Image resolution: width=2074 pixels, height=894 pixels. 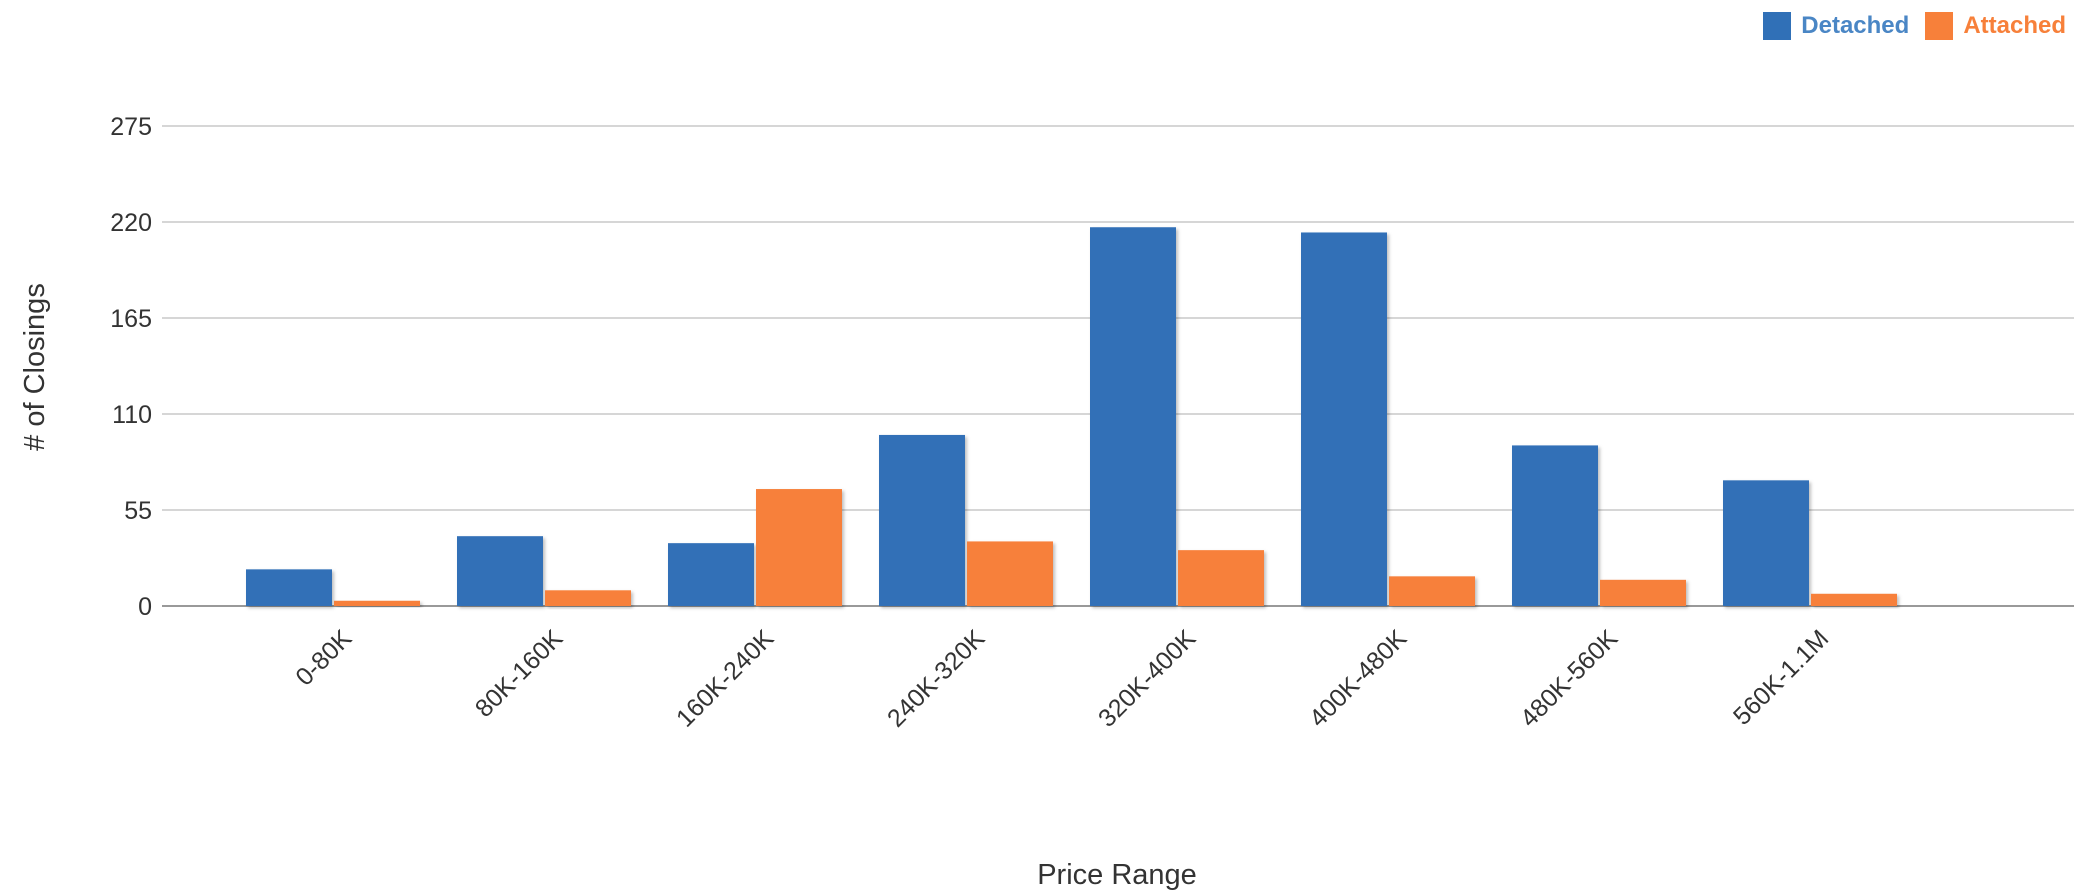 What do you see at coordinates (1344, 419) in the screenshot?
I see `bar-detached-400k-480k` at bounding box center [1344, 419].